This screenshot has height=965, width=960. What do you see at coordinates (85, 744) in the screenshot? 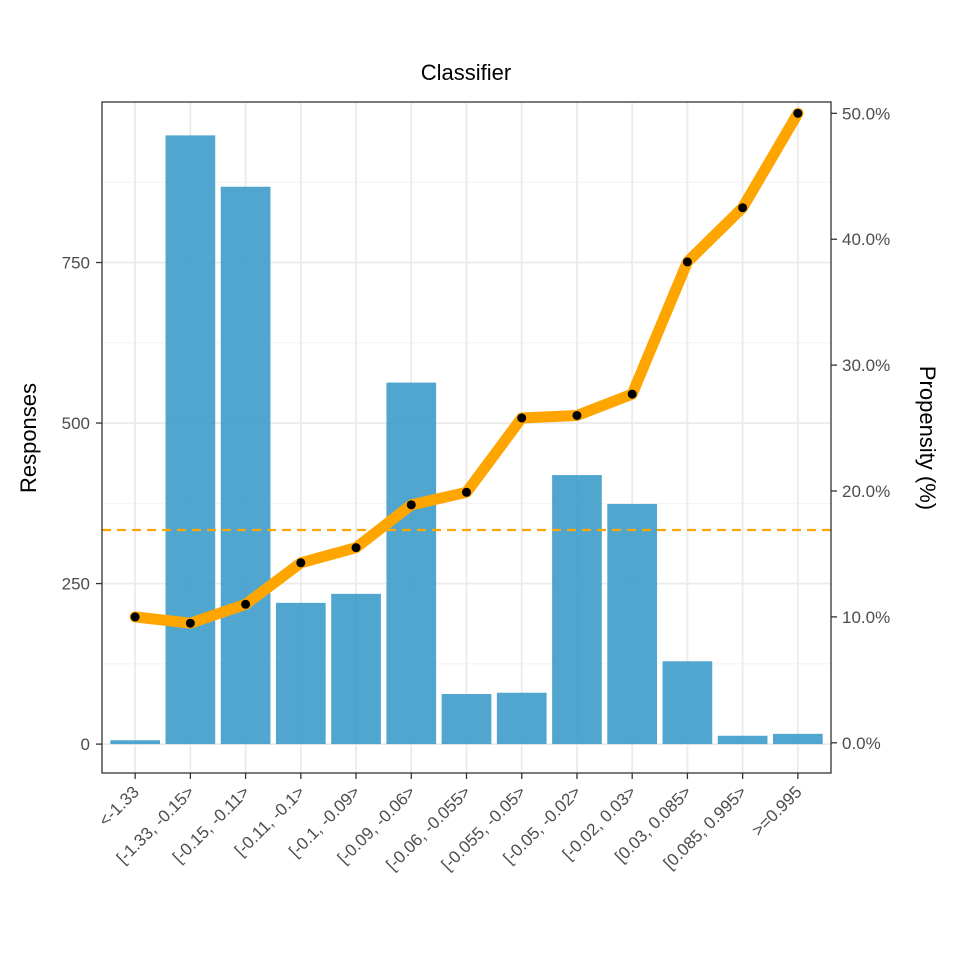
I see `y-tick-label: 0` at bounding box center [85, 744].